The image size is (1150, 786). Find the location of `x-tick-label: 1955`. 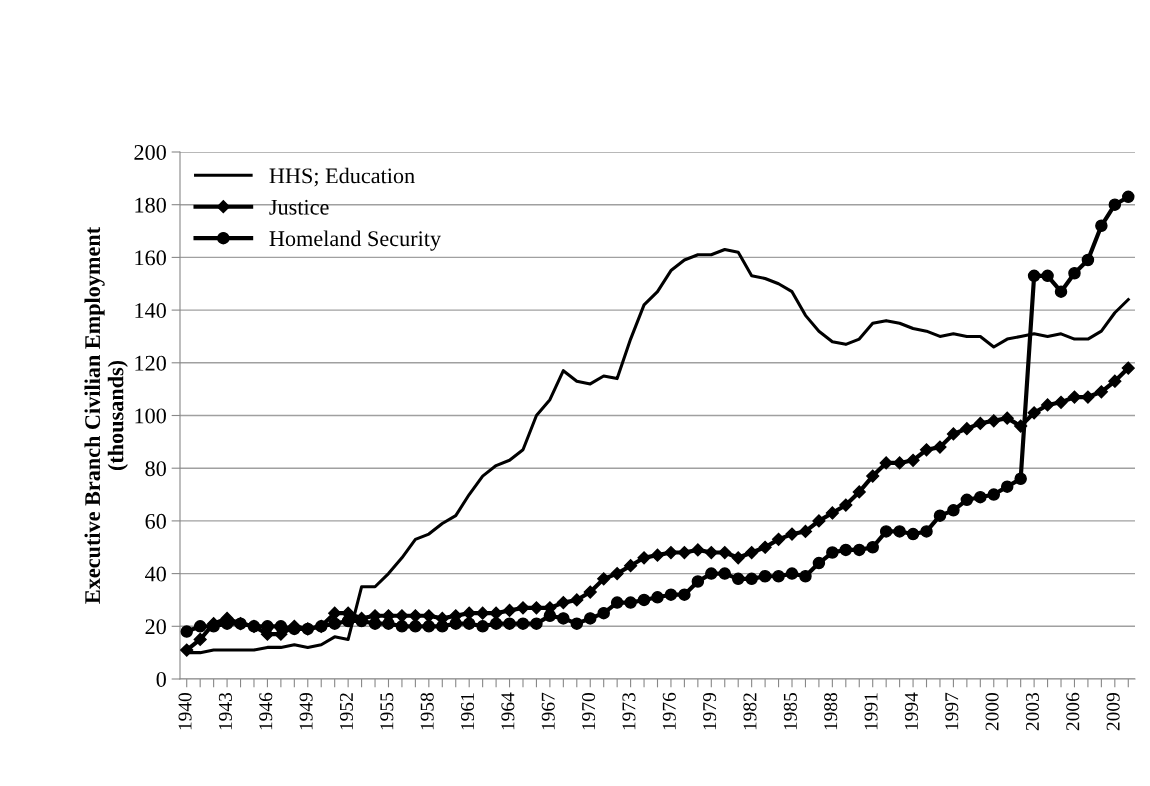

x-tick-label: 1955 is located at coordinates (387, 711).